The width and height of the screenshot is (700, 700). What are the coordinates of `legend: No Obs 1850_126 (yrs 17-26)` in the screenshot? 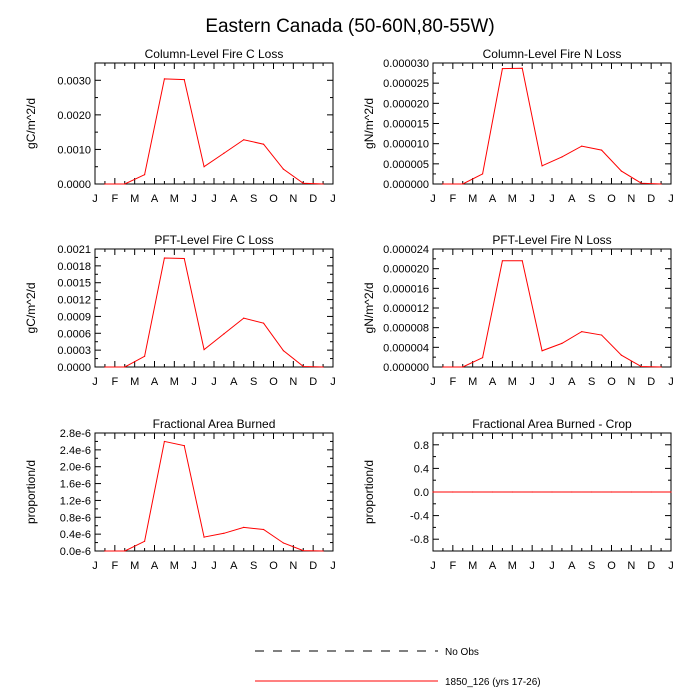 It's located at (398, 667).